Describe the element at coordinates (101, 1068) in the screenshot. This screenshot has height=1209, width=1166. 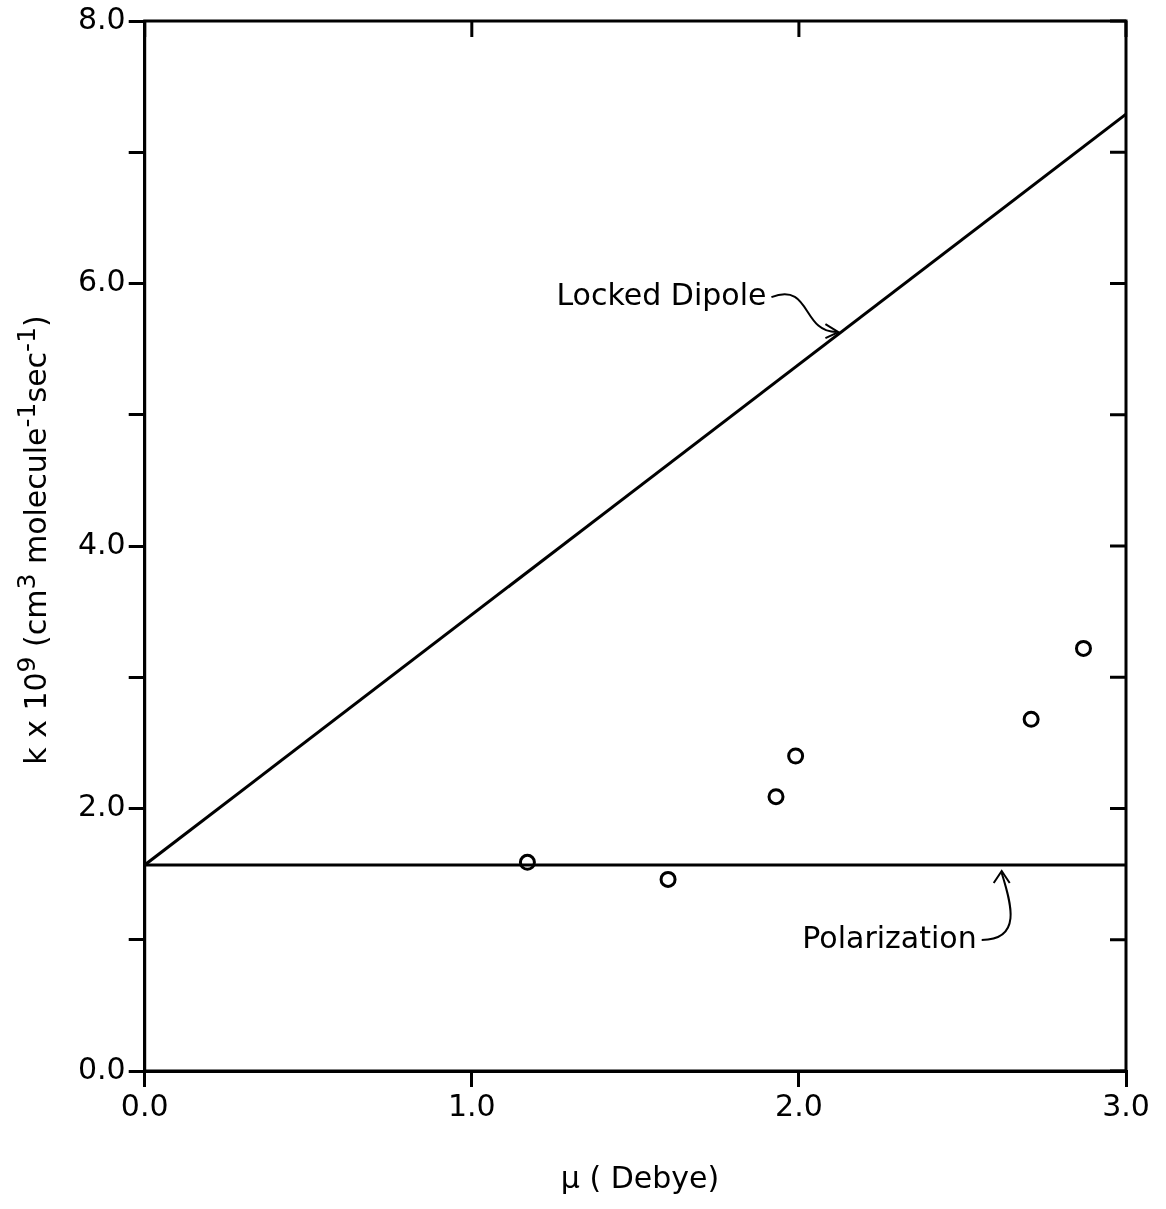
I see `y-tick-label: 0.0` at that location.